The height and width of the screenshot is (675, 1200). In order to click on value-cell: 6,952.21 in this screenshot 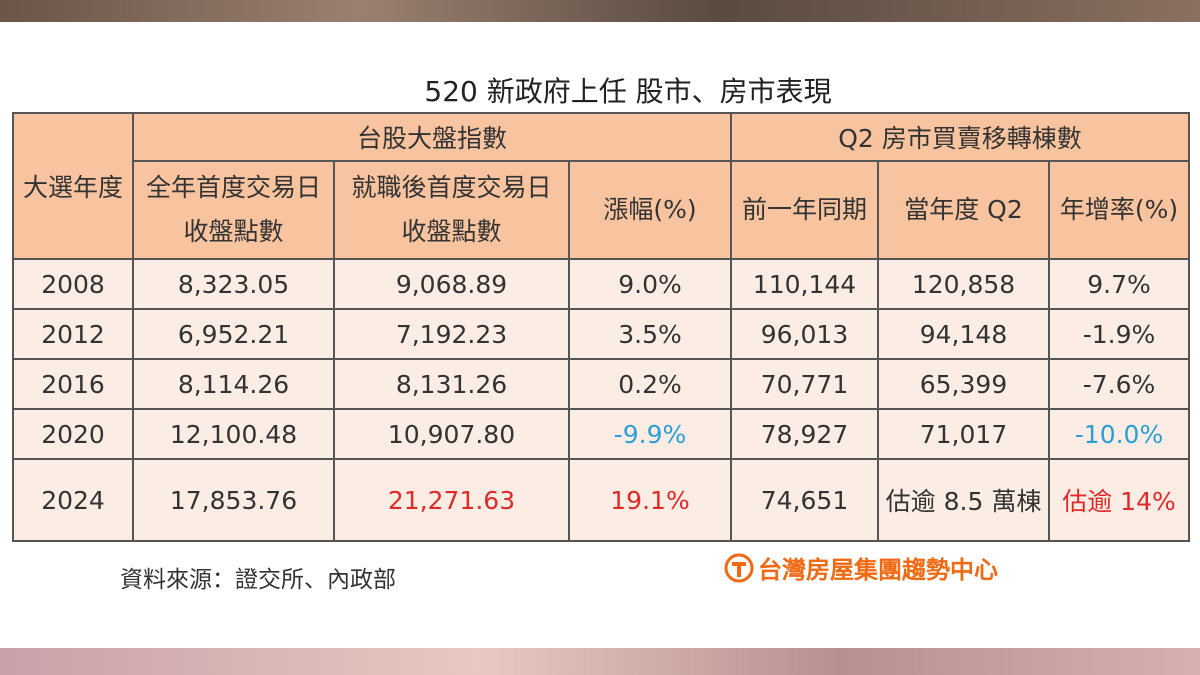, I will do `click(233, 334)`.